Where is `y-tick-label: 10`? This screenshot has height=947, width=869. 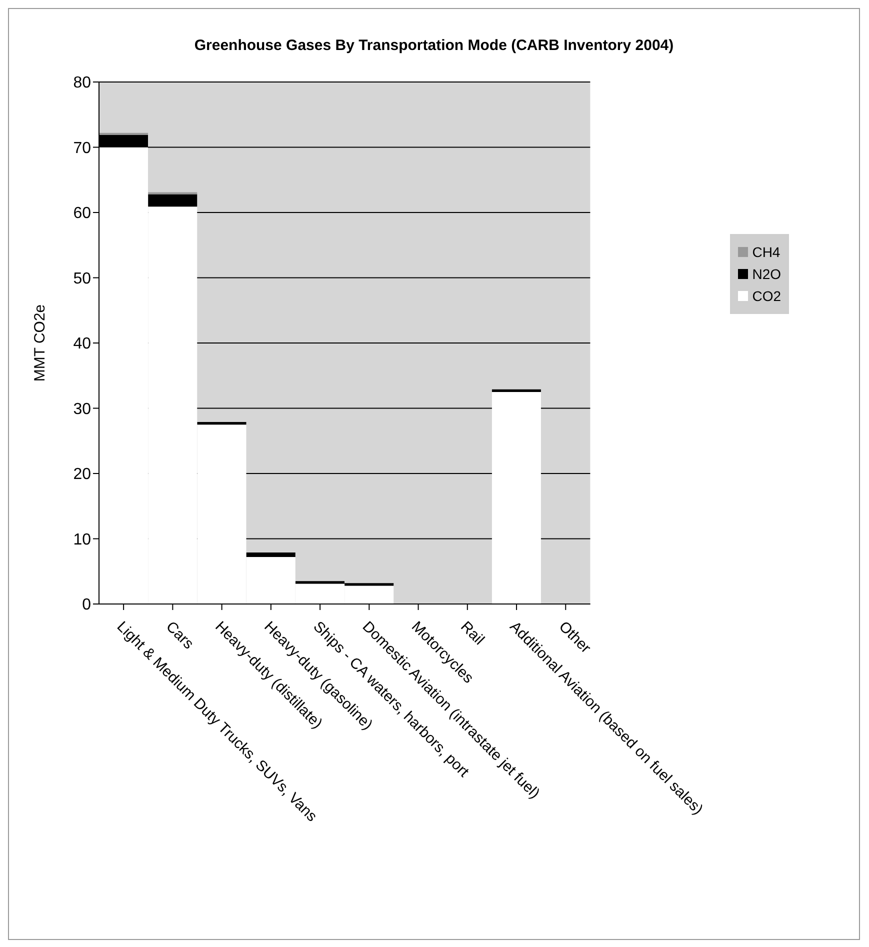
y-tick-label: 10 is located at coordinates (82, 539).